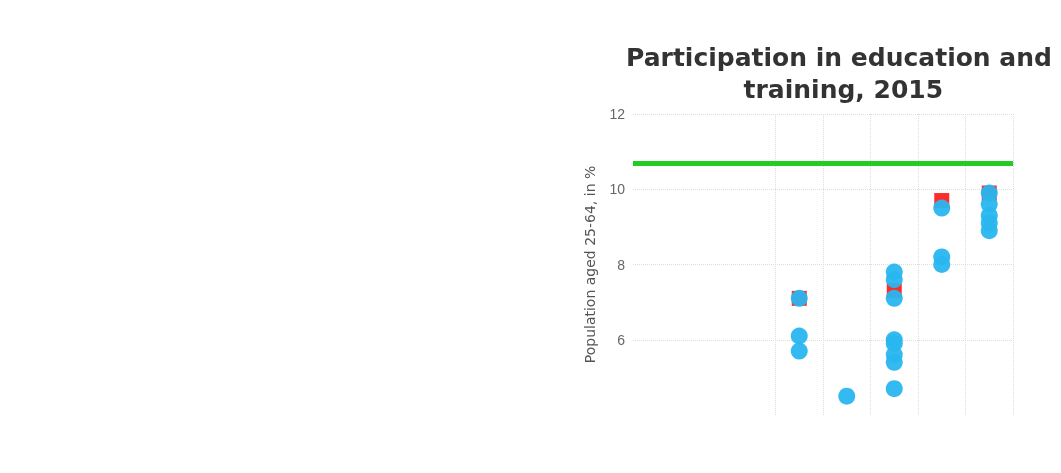  Describe the element at coordinates (621, 339) in the screenshot. I see `y-tick-label: 6` at that location.